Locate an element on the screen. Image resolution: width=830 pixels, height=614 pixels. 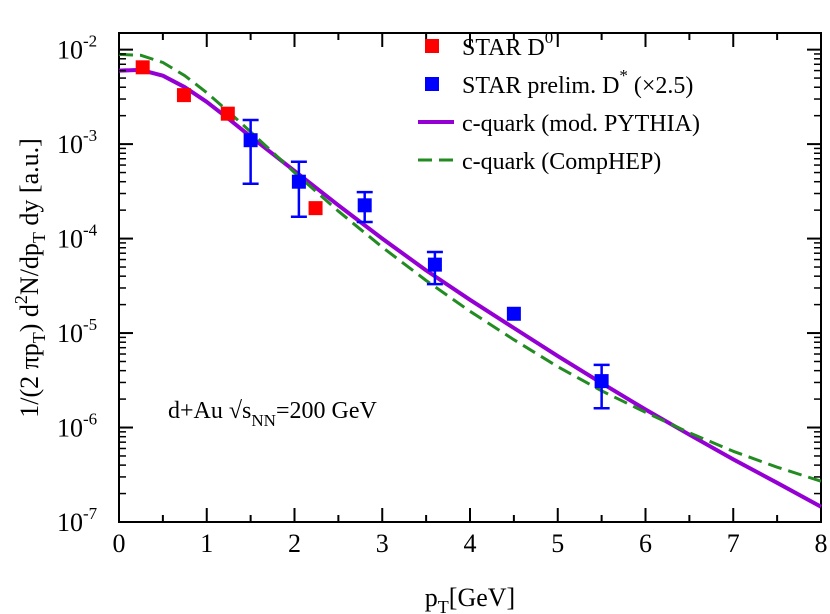
legend-label-suffix: (×2.5) is located at coordinates (661, 86).